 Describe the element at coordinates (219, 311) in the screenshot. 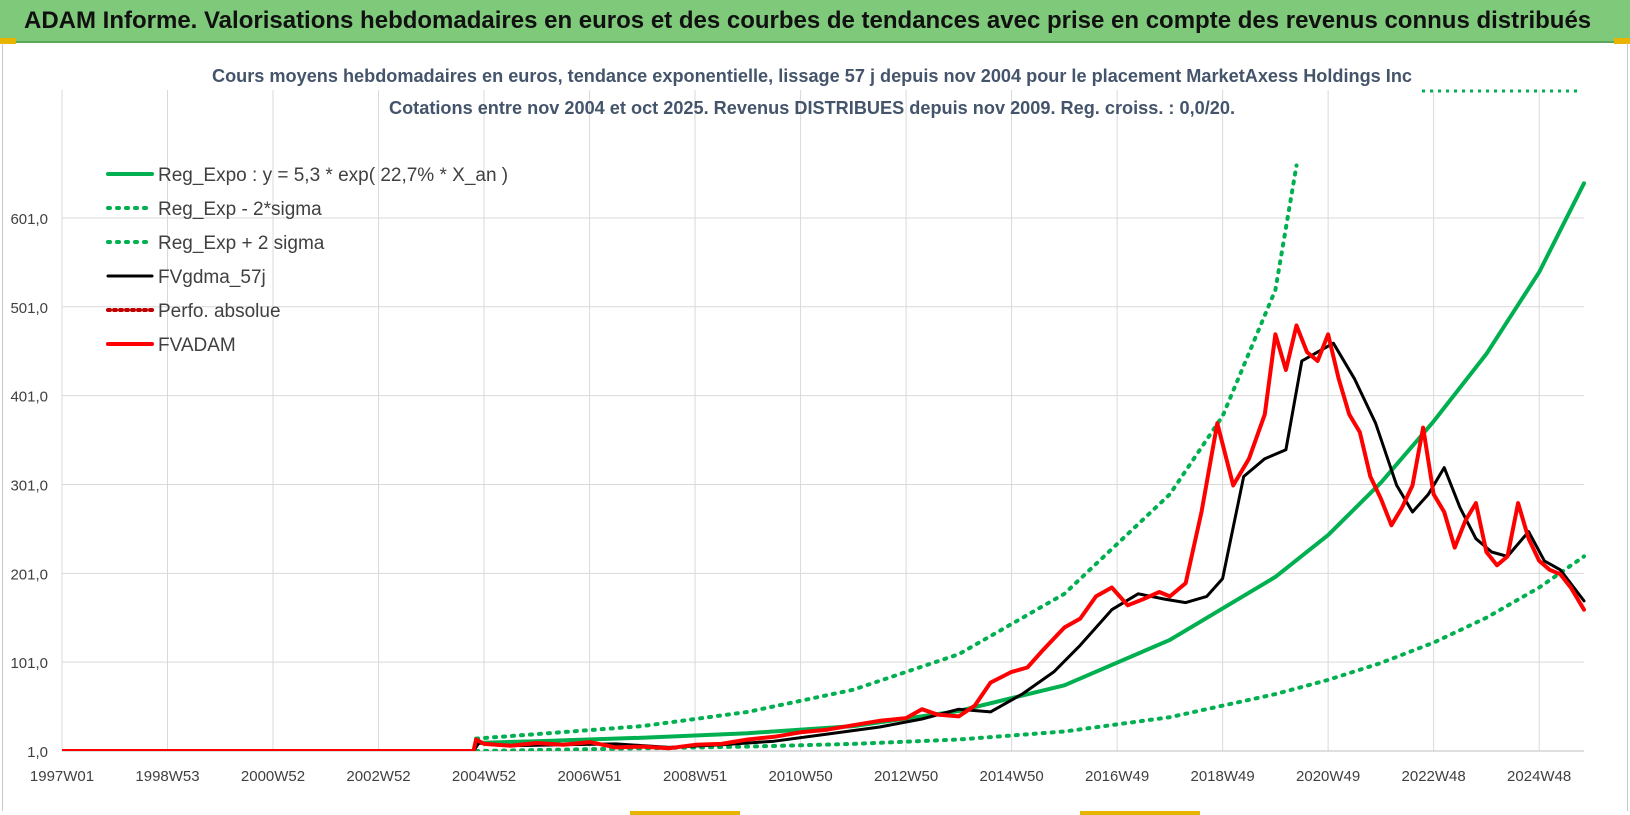

I see `legend-label: Perfo. absolue` at that location.